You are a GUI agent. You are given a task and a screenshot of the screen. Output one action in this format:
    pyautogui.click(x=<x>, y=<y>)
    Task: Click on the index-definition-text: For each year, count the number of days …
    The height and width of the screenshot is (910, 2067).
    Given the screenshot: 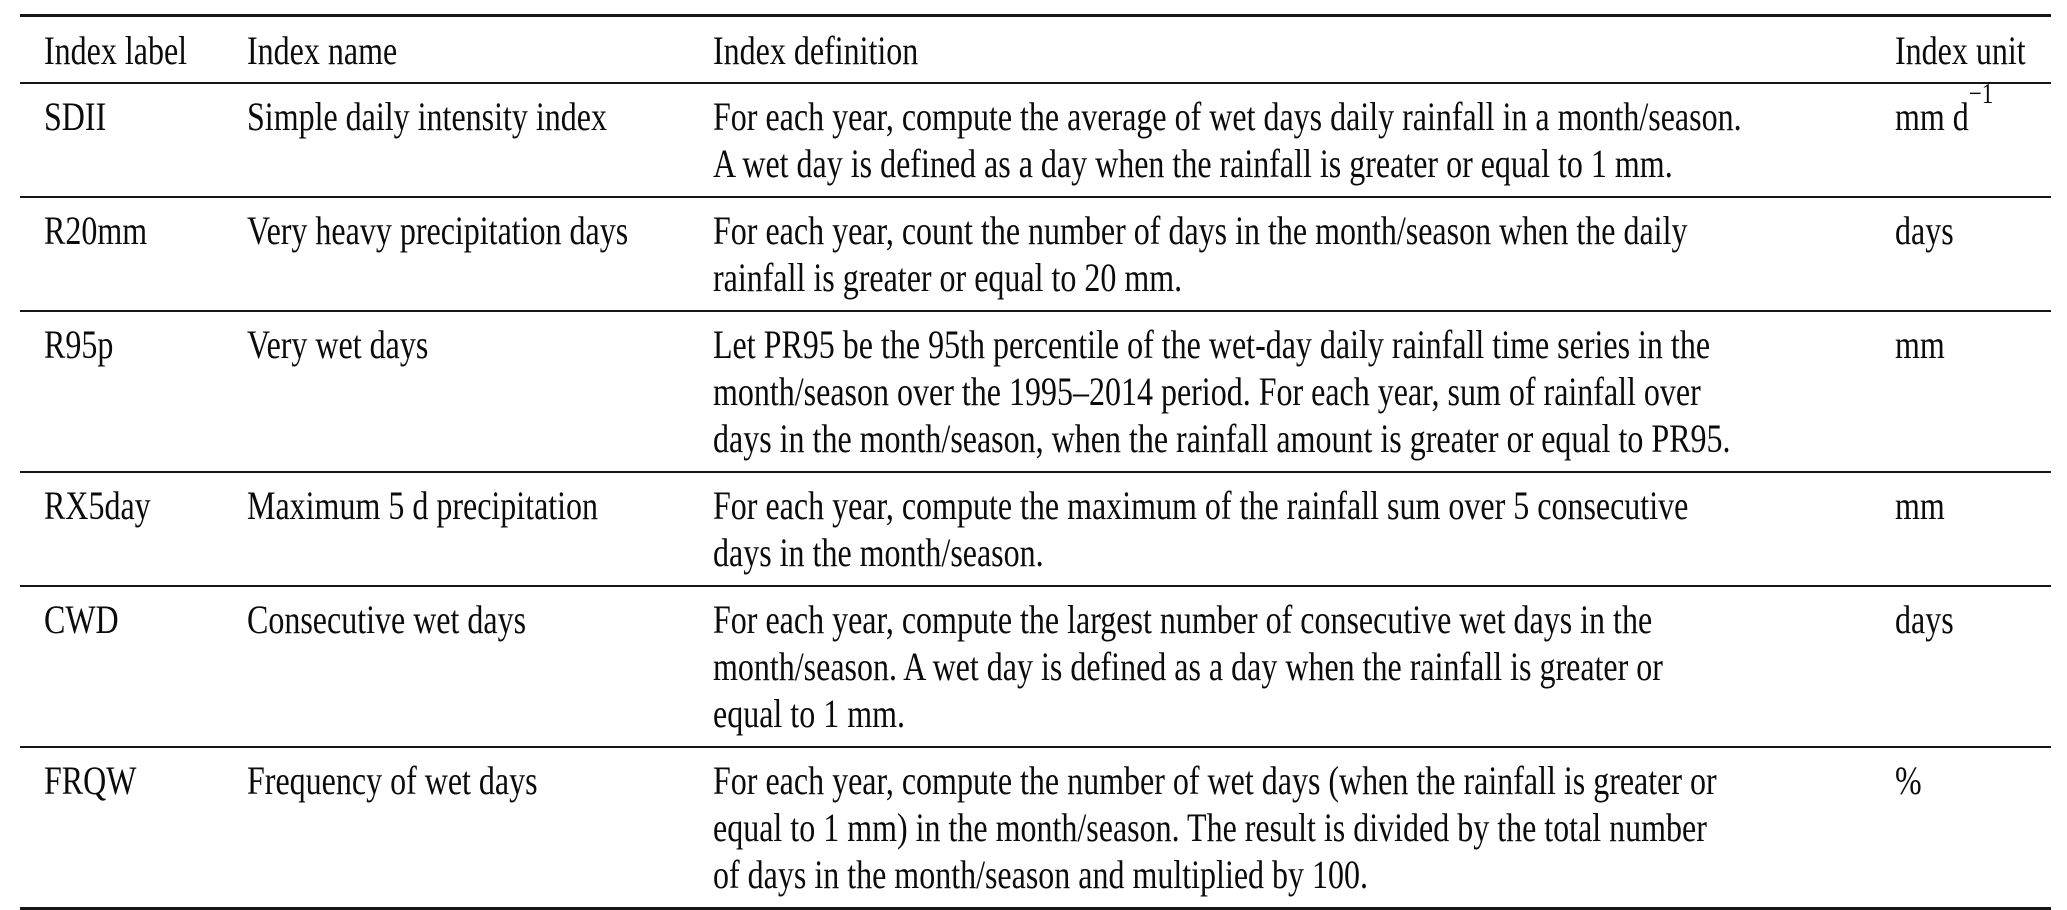 What is the action you would take?
    pyautogui.click(x=1200, y=254)
    